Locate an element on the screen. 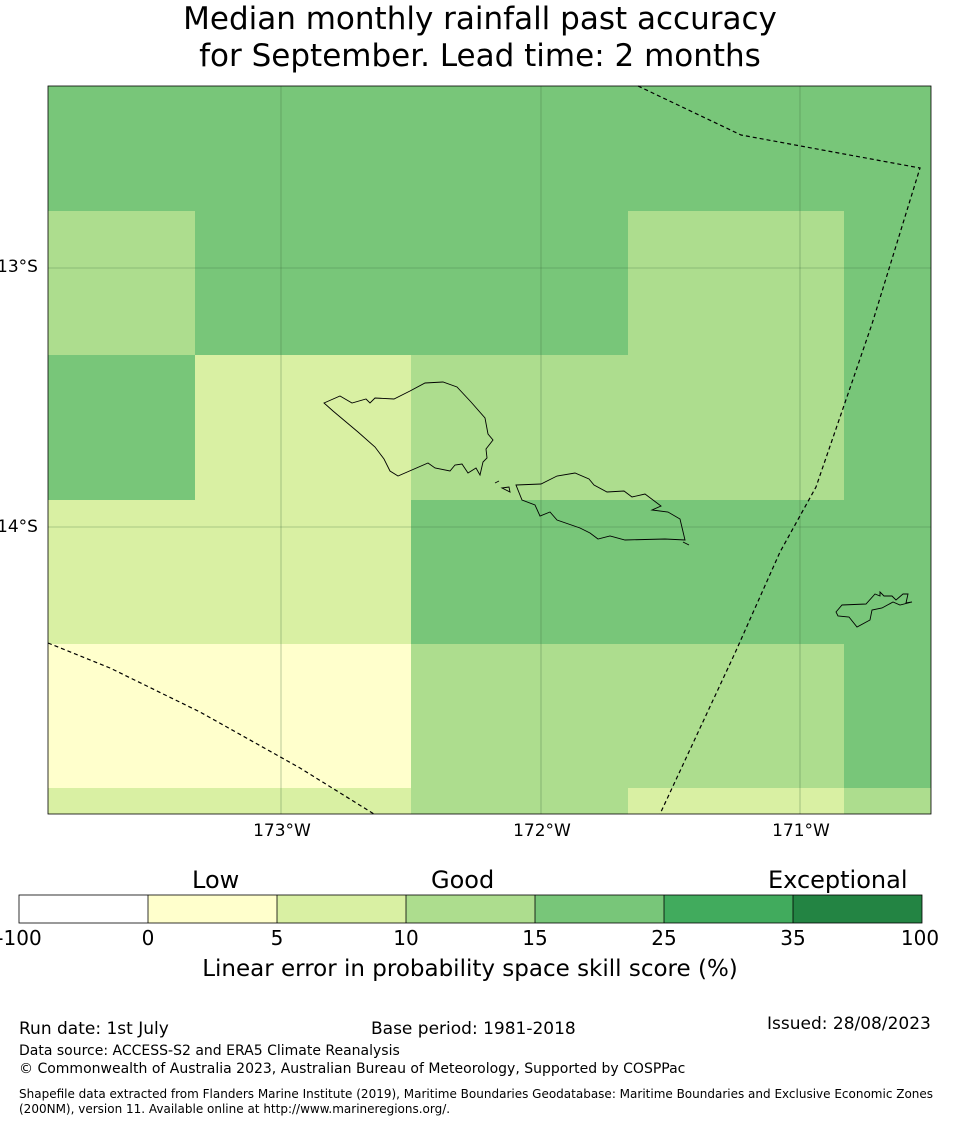 The width and height of the screenshot is (960, 1125). colorbar-tick-label: 35 is located at coordinates (793, 938).